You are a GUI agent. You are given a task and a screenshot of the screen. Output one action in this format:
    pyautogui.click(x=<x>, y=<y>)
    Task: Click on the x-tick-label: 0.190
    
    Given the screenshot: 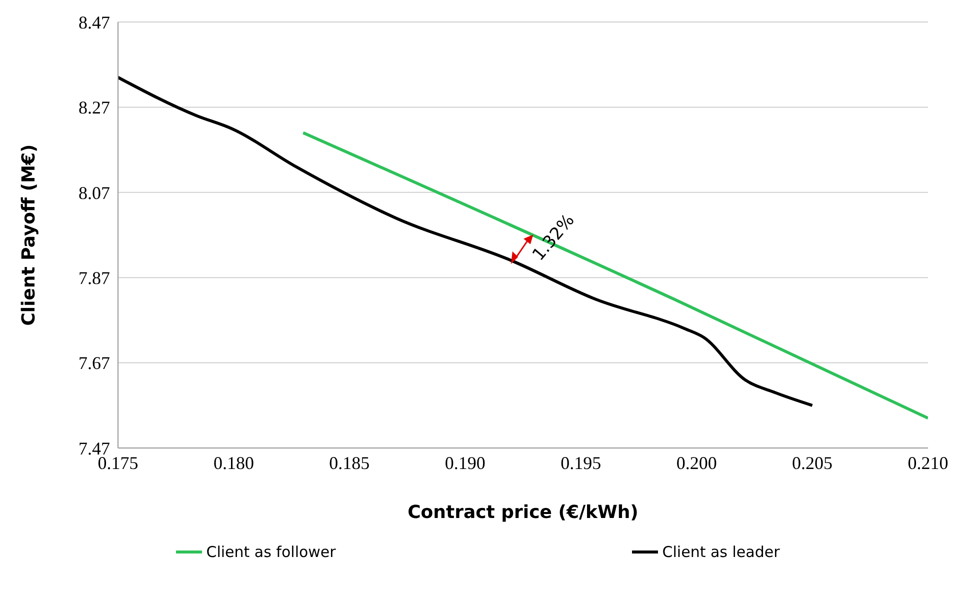 What is the action you would take?
    pyautogui.click(x=465, y=462)
    